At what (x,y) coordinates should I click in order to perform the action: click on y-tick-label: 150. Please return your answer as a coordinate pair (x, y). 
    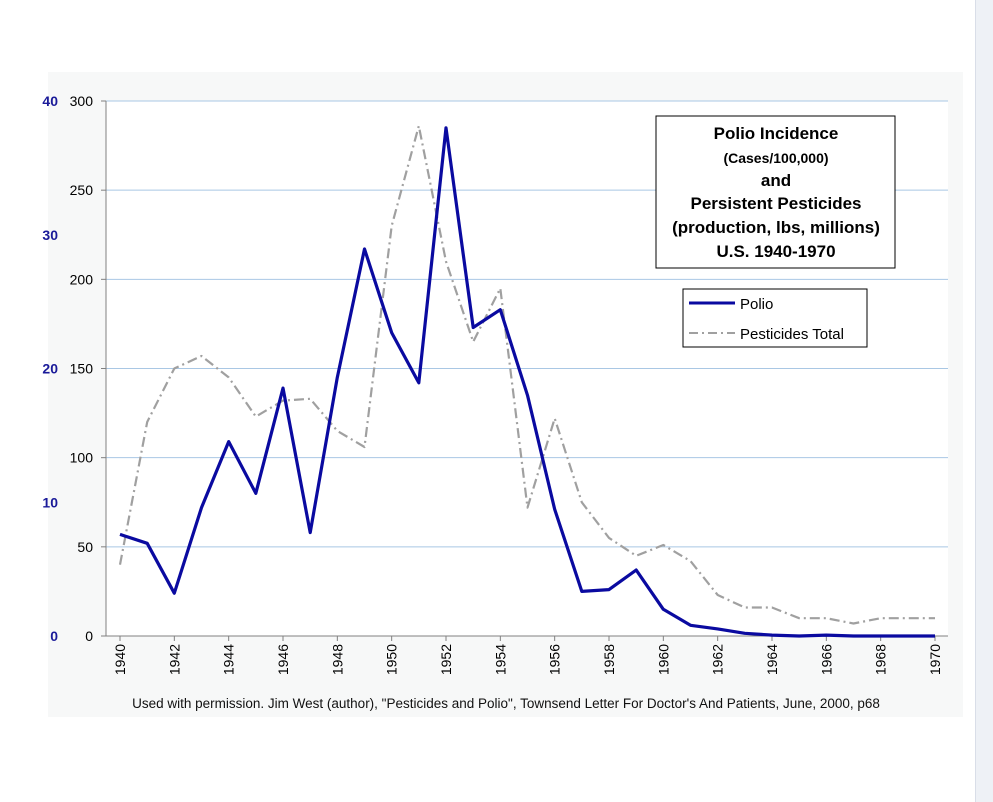
    Looking at the image, I should click on (82, 369).